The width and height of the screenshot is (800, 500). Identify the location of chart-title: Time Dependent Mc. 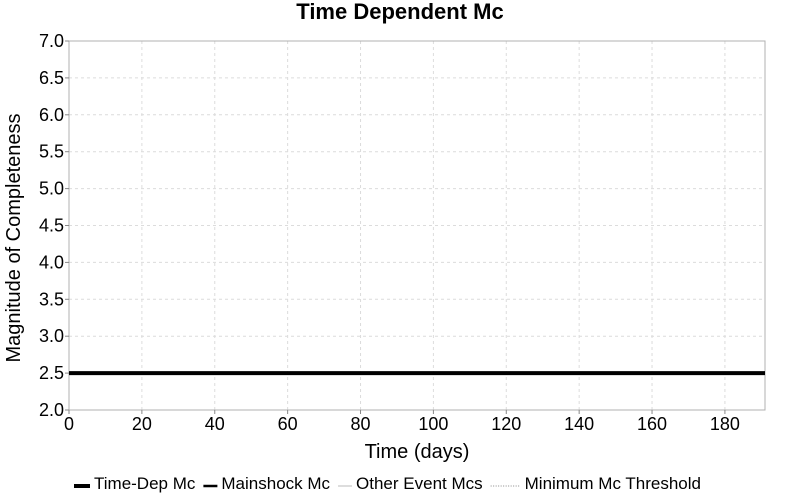
(399, 12).